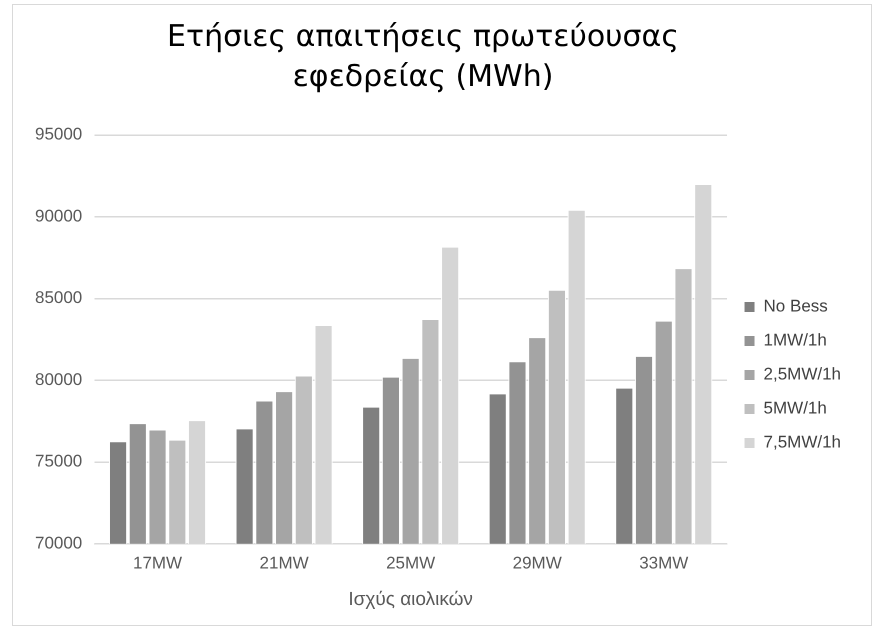 The width and height of the screenshot is (880, 630). I want to click on legend-label: 5MW/1h, so click(795, 408).